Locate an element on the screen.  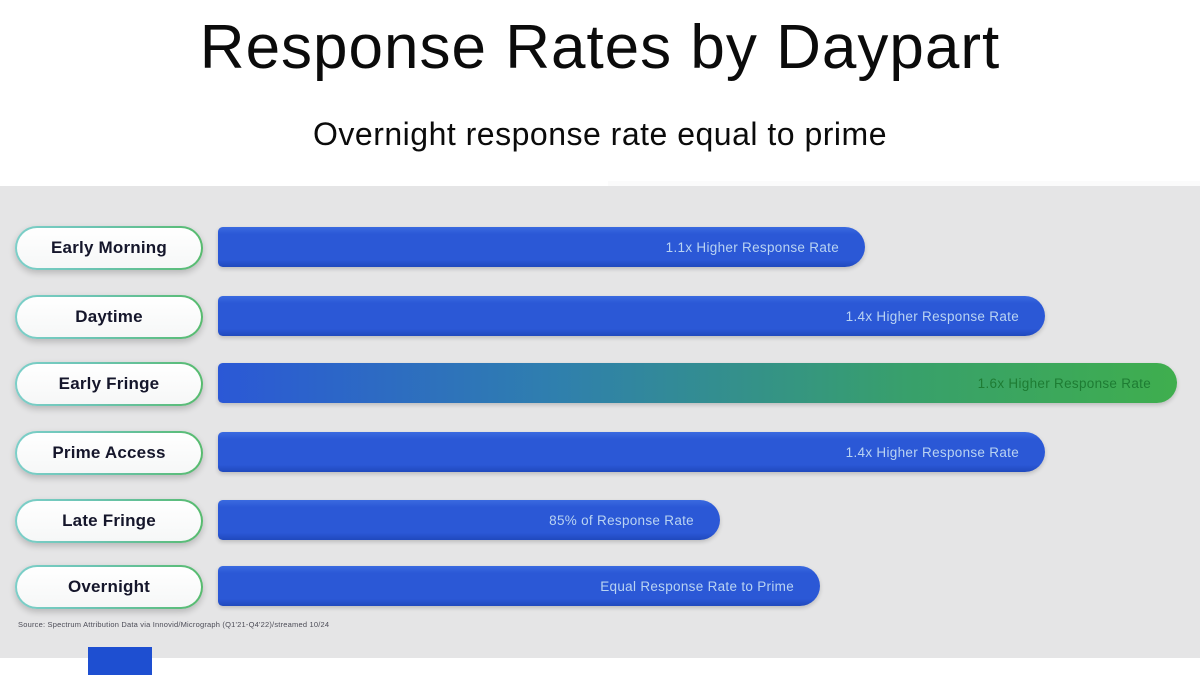
chart-row-overnight: Overnight Equal Response Rate to Prime is located at coordinates (600, 586).